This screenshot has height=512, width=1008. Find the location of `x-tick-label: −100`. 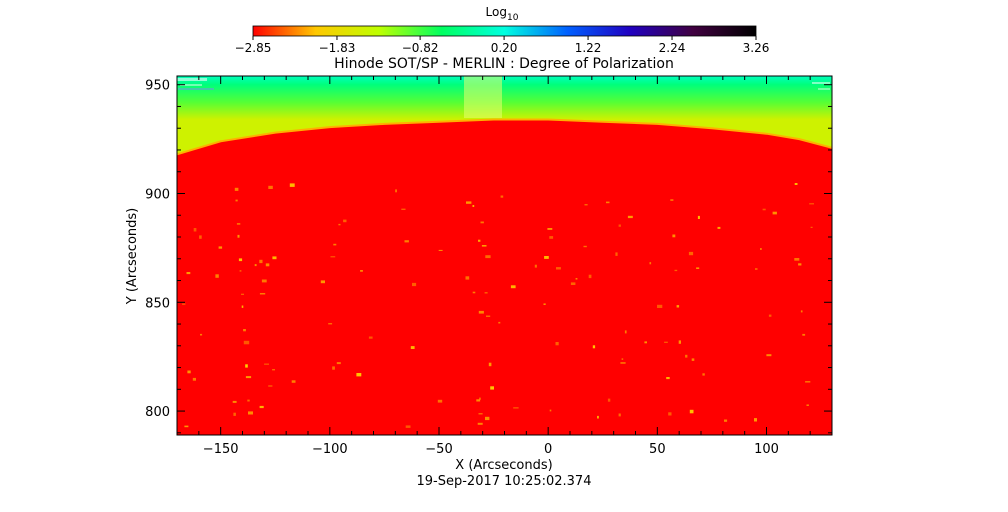

x-tick-label: −100 is located at coordinates (330, 449).